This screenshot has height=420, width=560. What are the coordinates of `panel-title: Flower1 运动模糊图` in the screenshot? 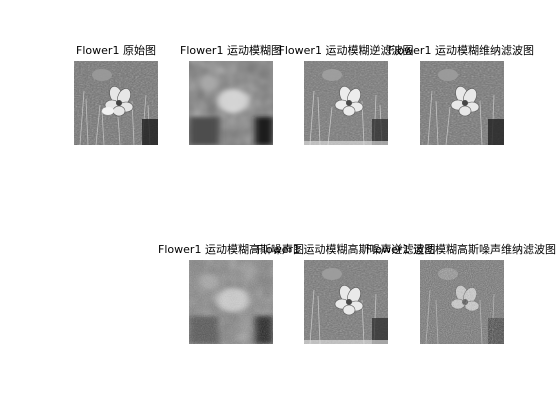 It's located at (231, 50).